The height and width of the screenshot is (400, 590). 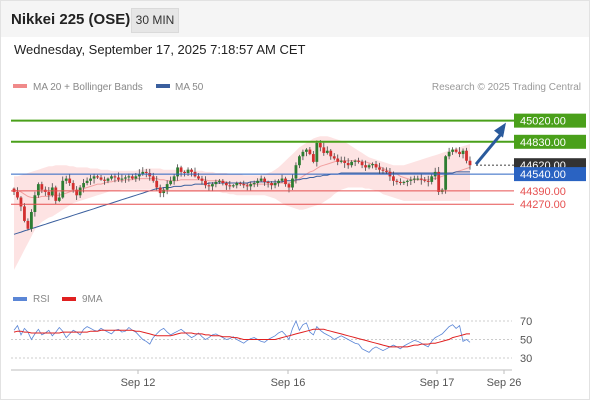 What do you see at coordinates (526, 322) in the screenshot?
I see `rsi-tick-label: 70` at bounding box center [526, 322].